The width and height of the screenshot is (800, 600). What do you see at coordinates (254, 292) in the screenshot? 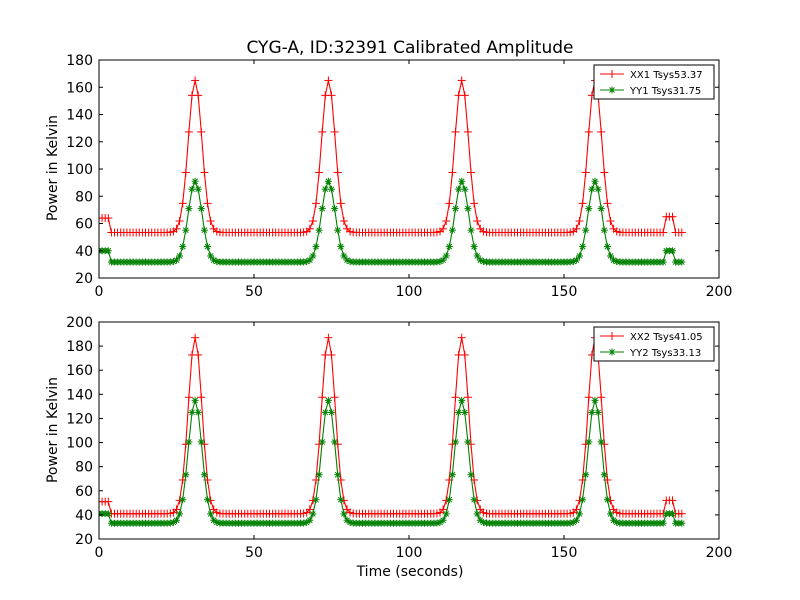
I see `top-x-tick-label: 50` at bounding box center [254, 292].